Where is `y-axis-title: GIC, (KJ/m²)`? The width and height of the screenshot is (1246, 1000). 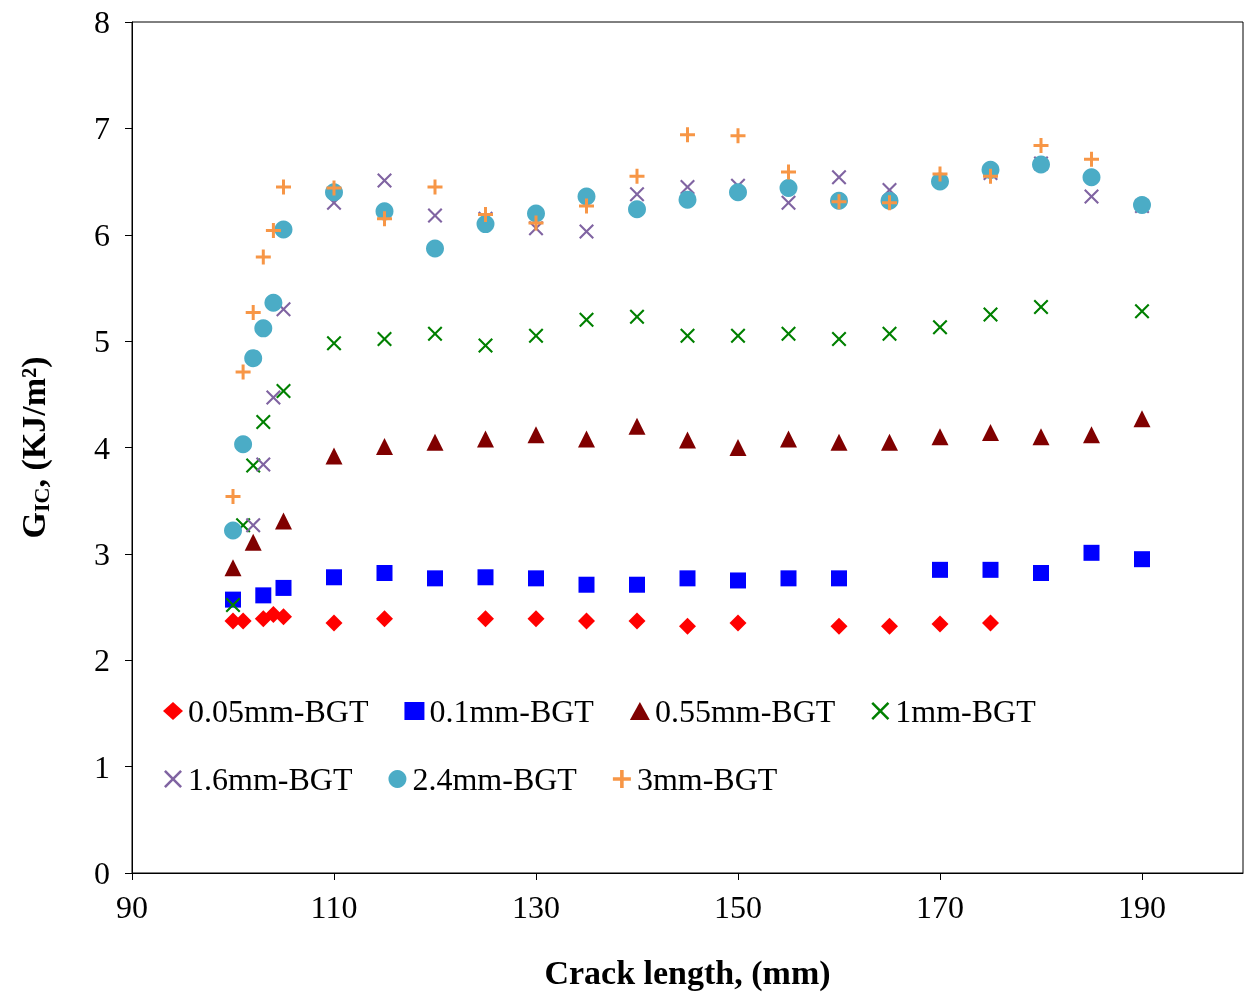 y-axis-title: GIC, (KJ/m²) is located at coordinates (34, 447).